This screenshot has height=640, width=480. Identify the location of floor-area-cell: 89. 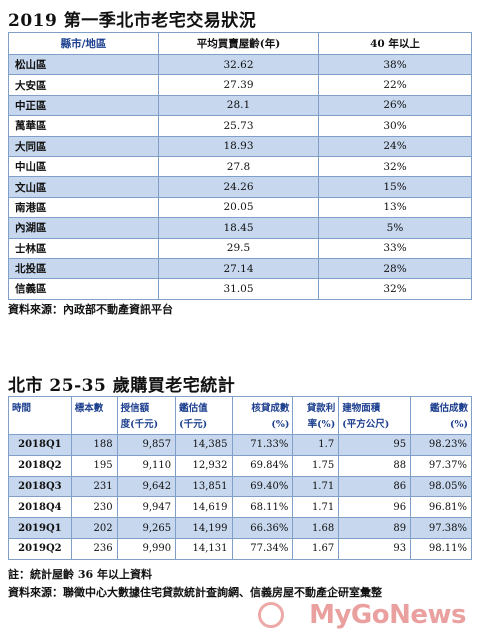
(375, 528).